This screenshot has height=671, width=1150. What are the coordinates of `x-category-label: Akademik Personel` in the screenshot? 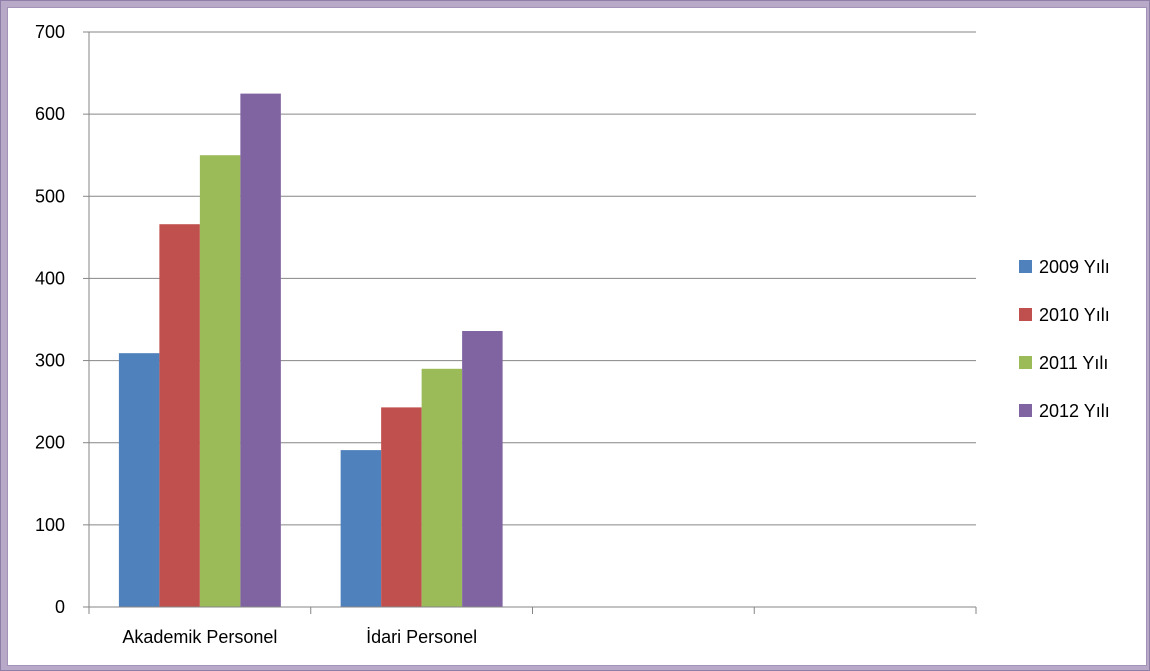 It's located at (199, 637).